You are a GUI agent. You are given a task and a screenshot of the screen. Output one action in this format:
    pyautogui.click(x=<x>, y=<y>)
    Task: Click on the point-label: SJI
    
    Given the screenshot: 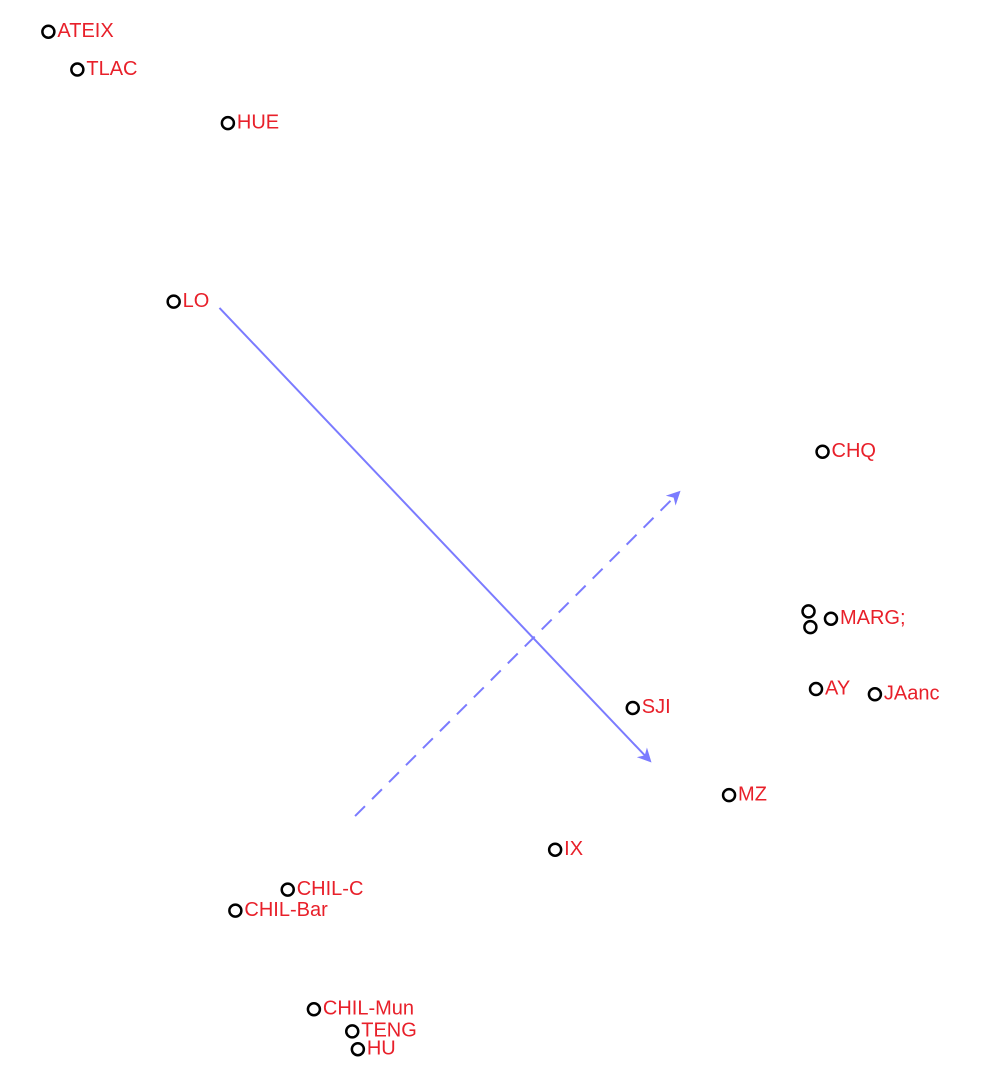 What is the action you would take?
    pyautogui.click(x=656, y=707)
    